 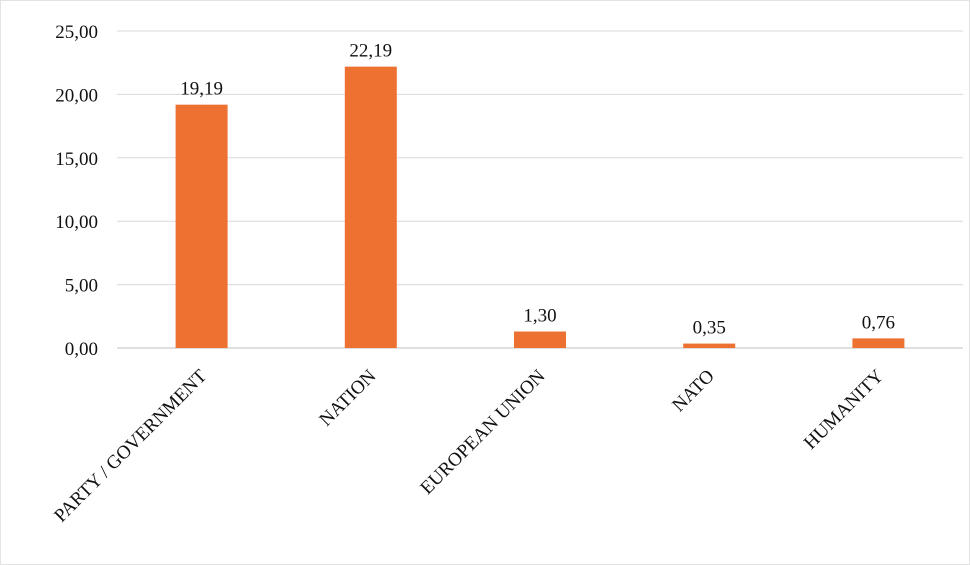 I want to click on data-label: 19,19, so click(x=201, y=89).